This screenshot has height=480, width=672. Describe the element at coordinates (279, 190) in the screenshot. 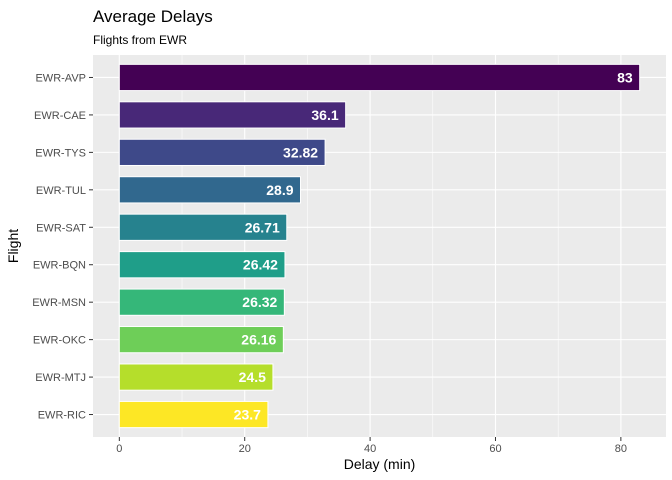

I see `value-label: 28.9` at that location.